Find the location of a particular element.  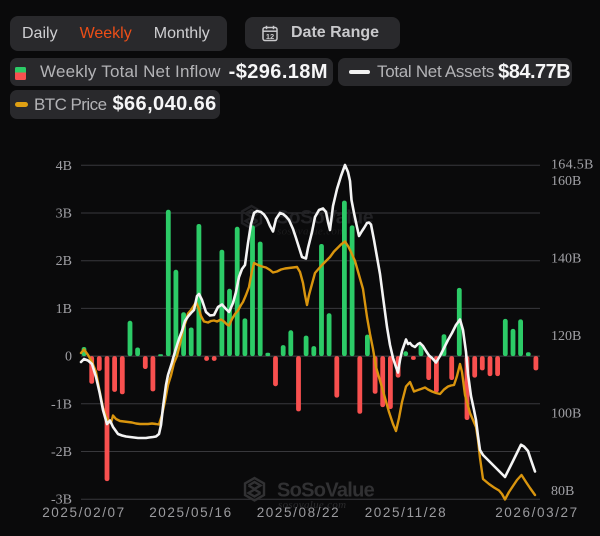

svg-text: 100B is located at coordinates (566, 414).